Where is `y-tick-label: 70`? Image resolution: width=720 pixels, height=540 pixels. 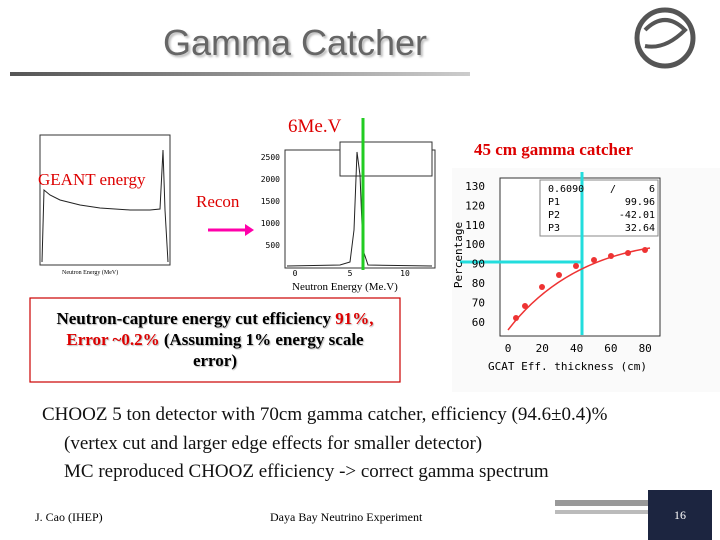 y-tick-label: 70 is located at coordinates (478, 302).